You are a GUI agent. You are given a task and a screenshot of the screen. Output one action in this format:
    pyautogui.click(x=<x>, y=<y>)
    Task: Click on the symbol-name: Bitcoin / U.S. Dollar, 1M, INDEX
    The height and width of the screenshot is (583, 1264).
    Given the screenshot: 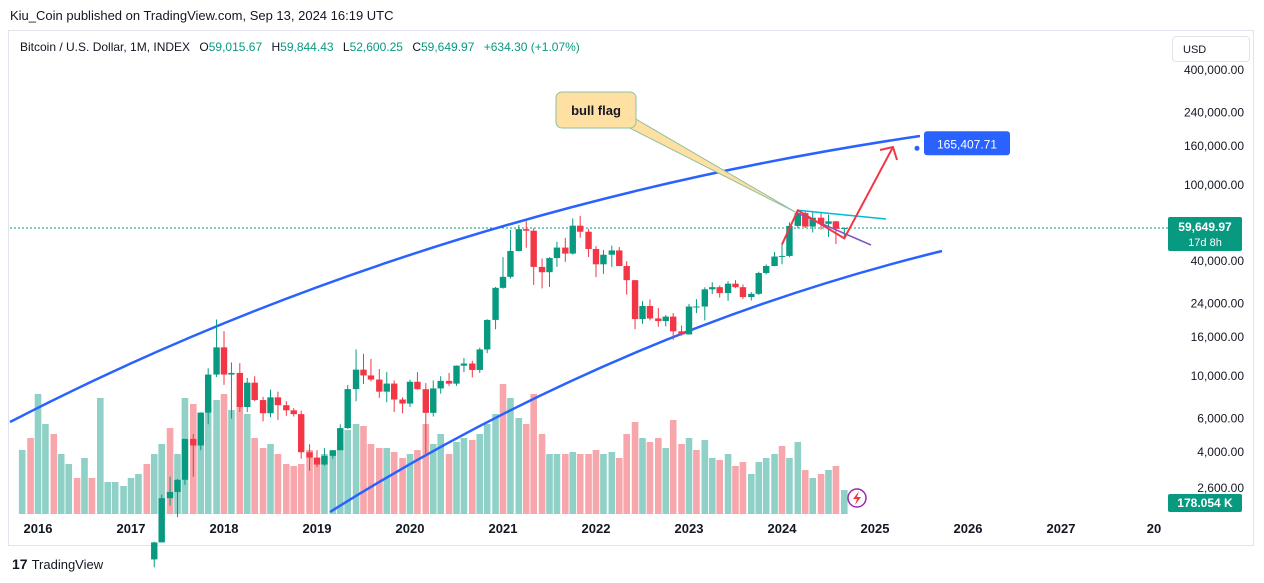 What is the action you would take?
    pyautogui.click(x=105, y=47)
    